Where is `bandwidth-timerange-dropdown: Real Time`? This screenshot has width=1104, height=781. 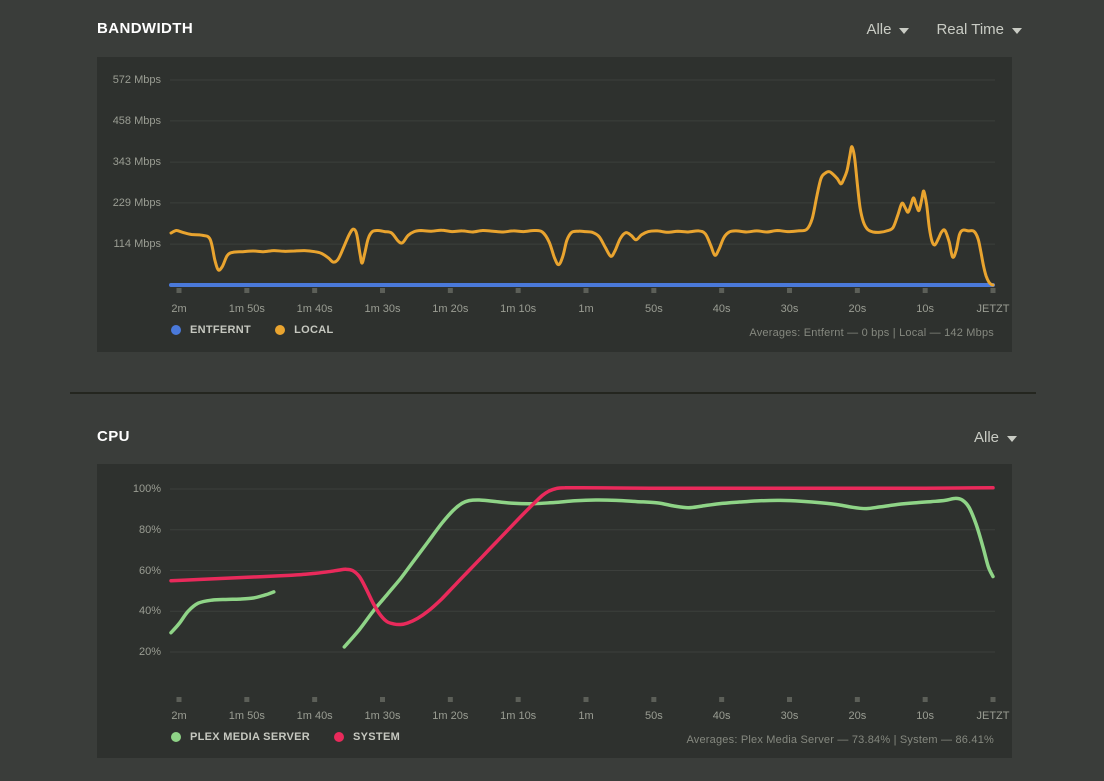 bandwidth-timerange-dropdown: Real Time is located at coordinates (979, 29).